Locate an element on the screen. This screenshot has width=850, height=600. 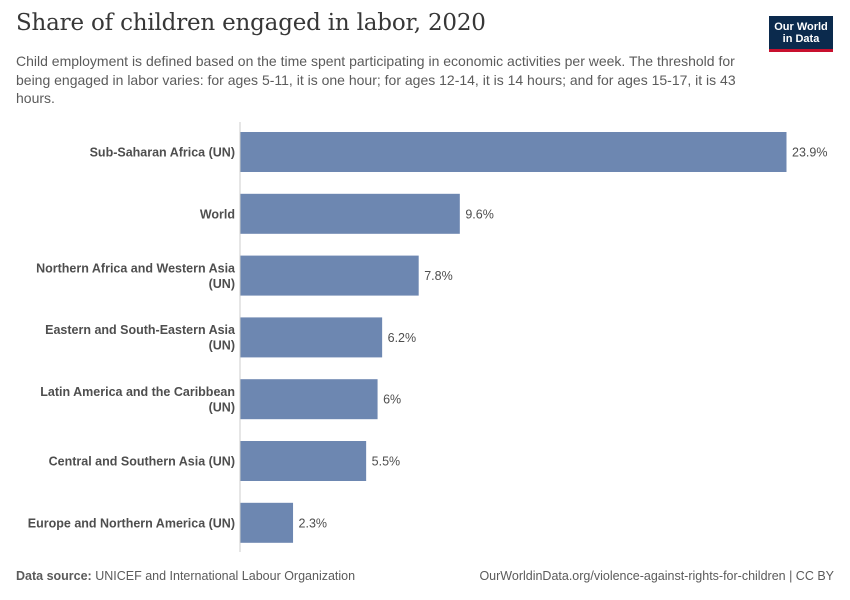
category-label: World is located at coordinates (217, 214).